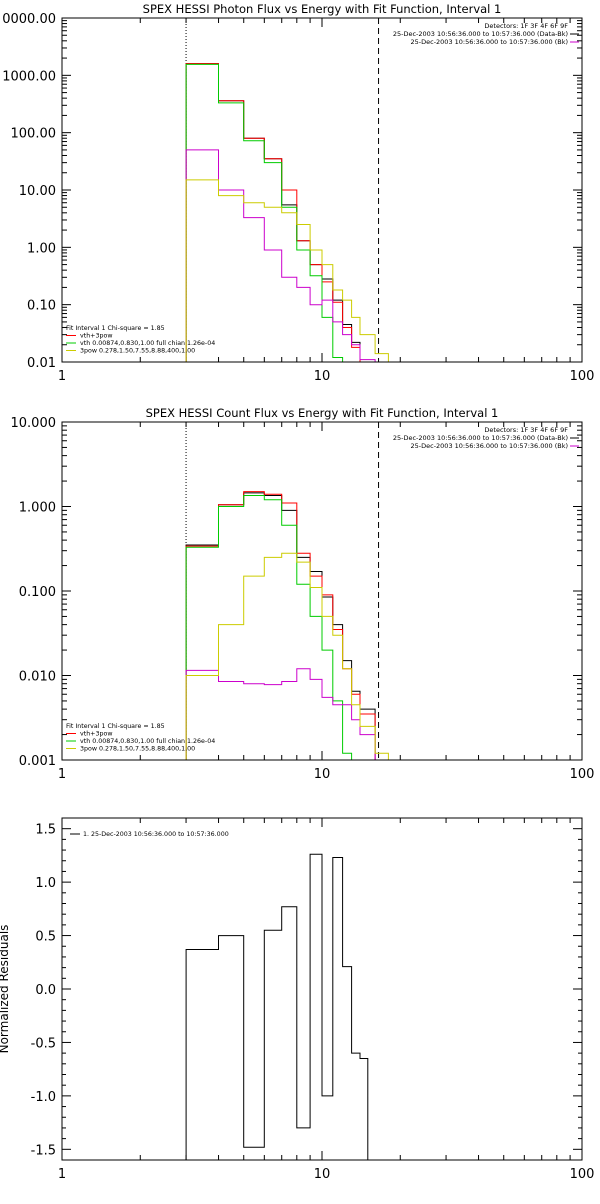  What do you see at coordinates (45, 937) in the screenshot?
I see `y-tick-label: 0.5` at bounding box center [45, 937].